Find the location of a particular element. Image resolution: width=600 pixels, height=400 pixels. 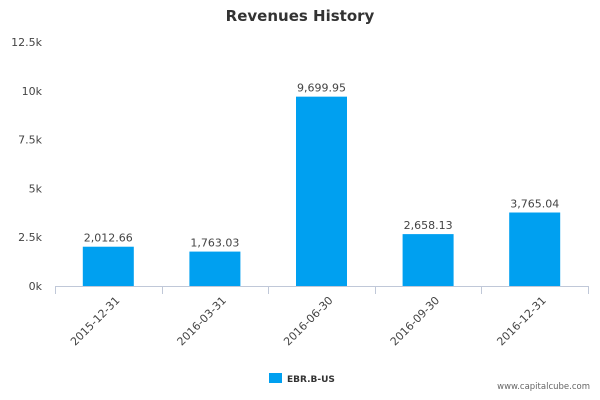

legend: EBR.B-US is located at coordinates (302, 379).